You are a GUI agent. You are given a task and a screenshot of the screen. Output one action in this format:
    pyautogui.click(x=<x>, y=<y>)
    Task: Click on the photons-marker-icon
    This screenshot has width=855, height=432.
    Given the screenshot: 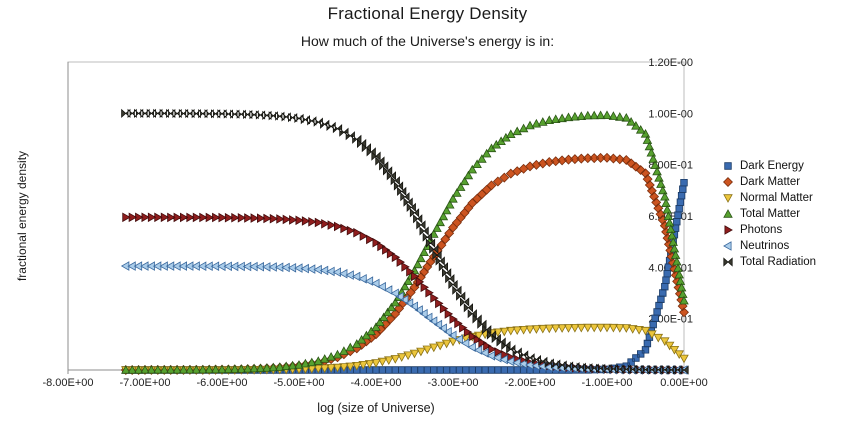 What is the action you would take?
    pyautogui.click(x=728, y=230)
    